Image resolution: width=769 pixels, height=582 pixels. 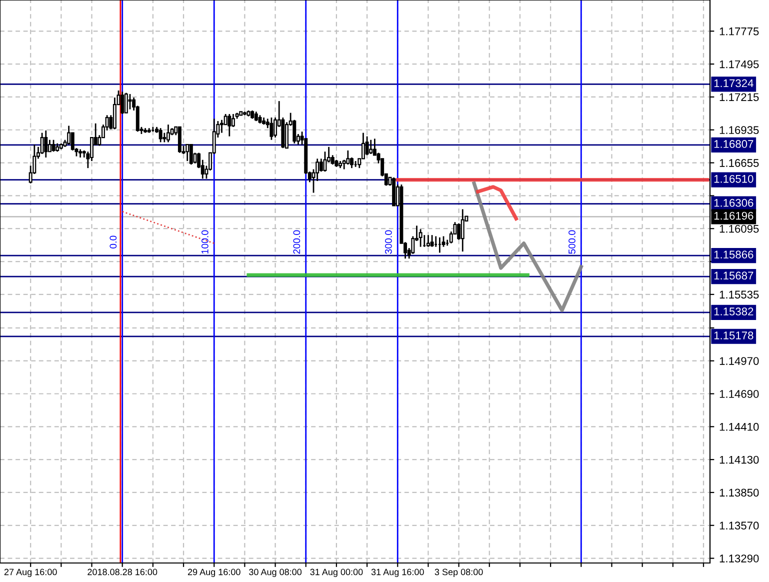 I want to click on y-tick-label: 1.14130, so click(x=739, y=460).